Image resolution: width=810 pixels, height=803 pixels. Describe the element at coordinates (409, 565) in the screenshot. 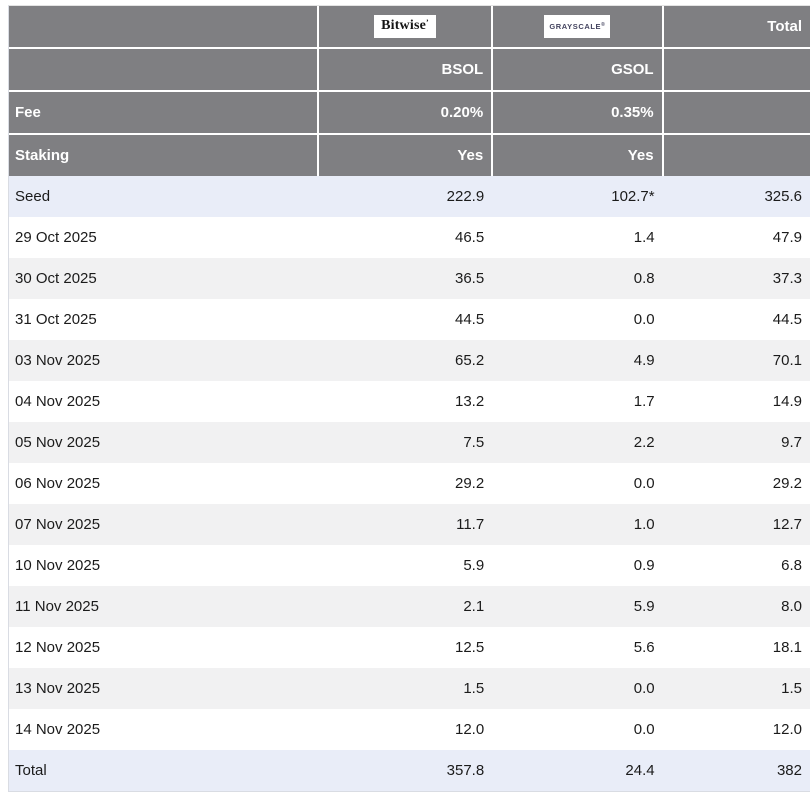

I see `table-row: 10 Nov 2025 5.9 0.9 6.8` at that location.